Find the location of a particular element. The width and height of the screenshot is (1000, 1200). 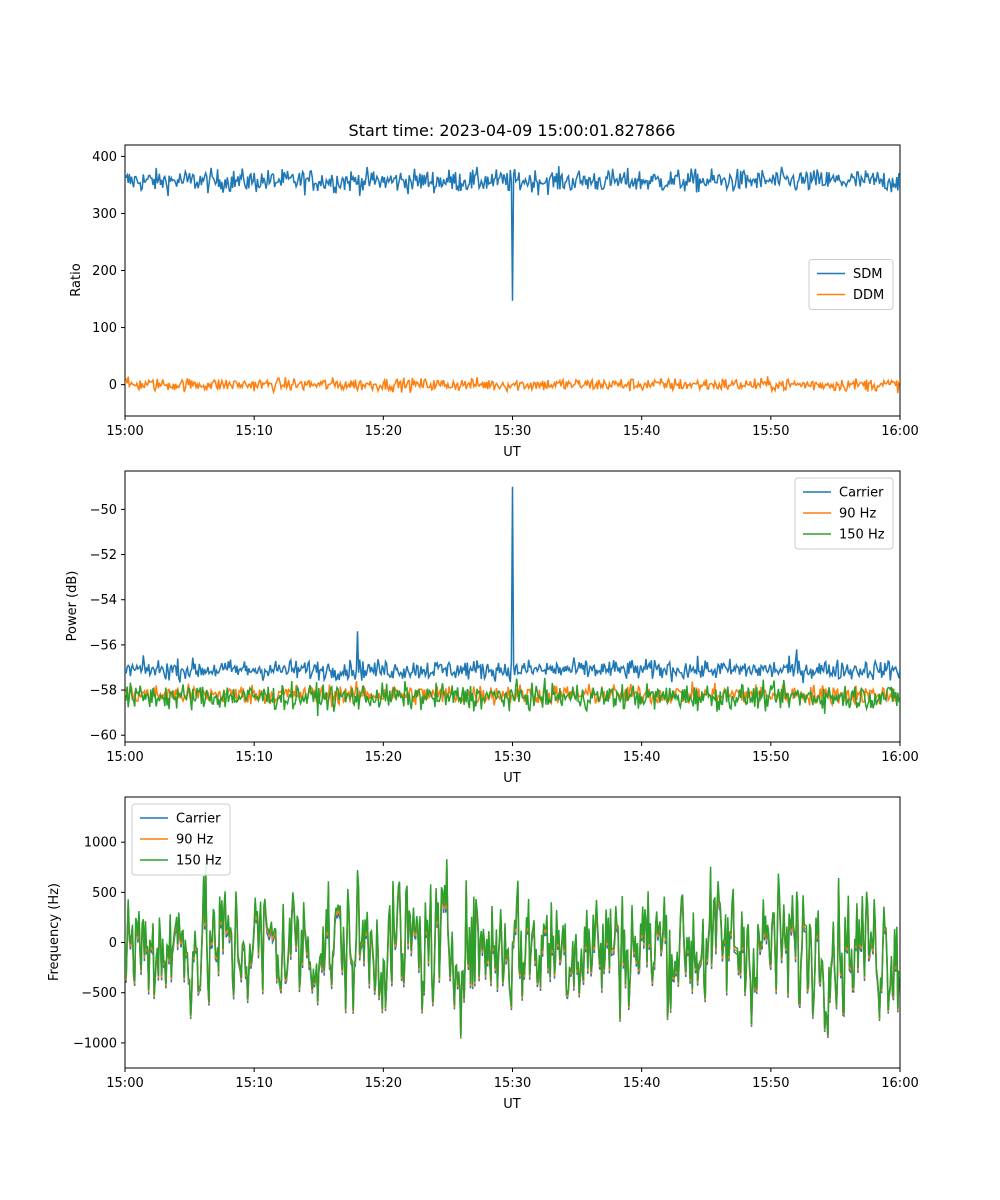

legend-label: SDM is located at coordinates (867, 274).